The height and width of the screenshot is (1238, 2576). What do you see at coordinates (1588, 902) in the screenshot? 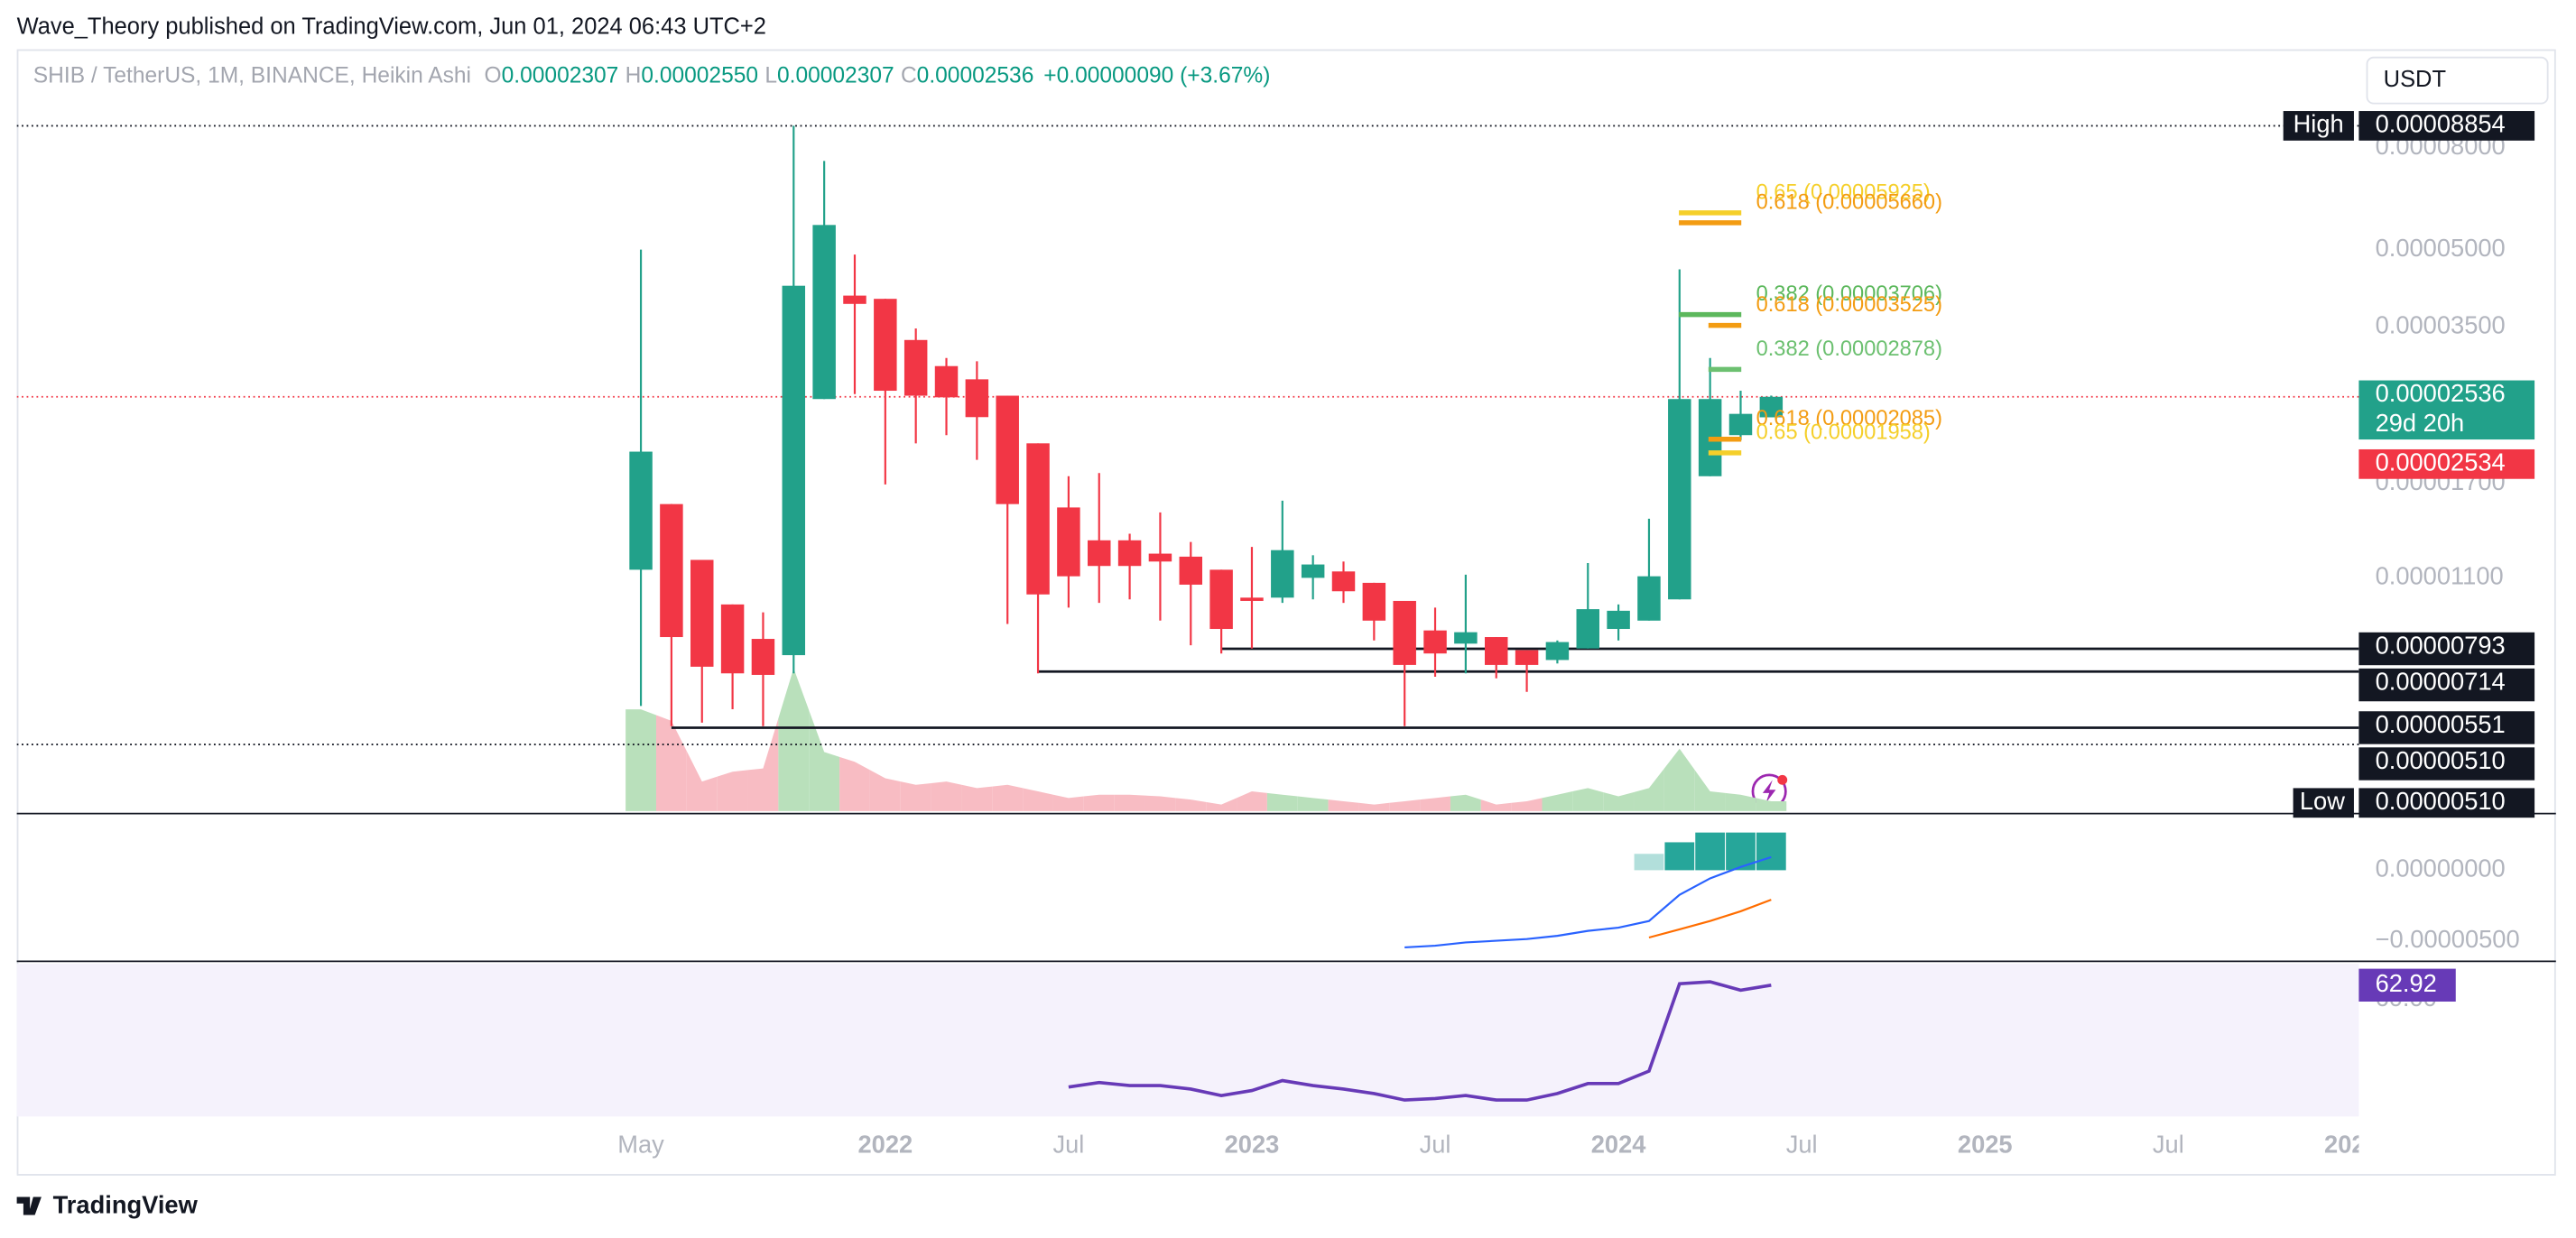
I see `macd-line` at bounding box center [1588, 902].